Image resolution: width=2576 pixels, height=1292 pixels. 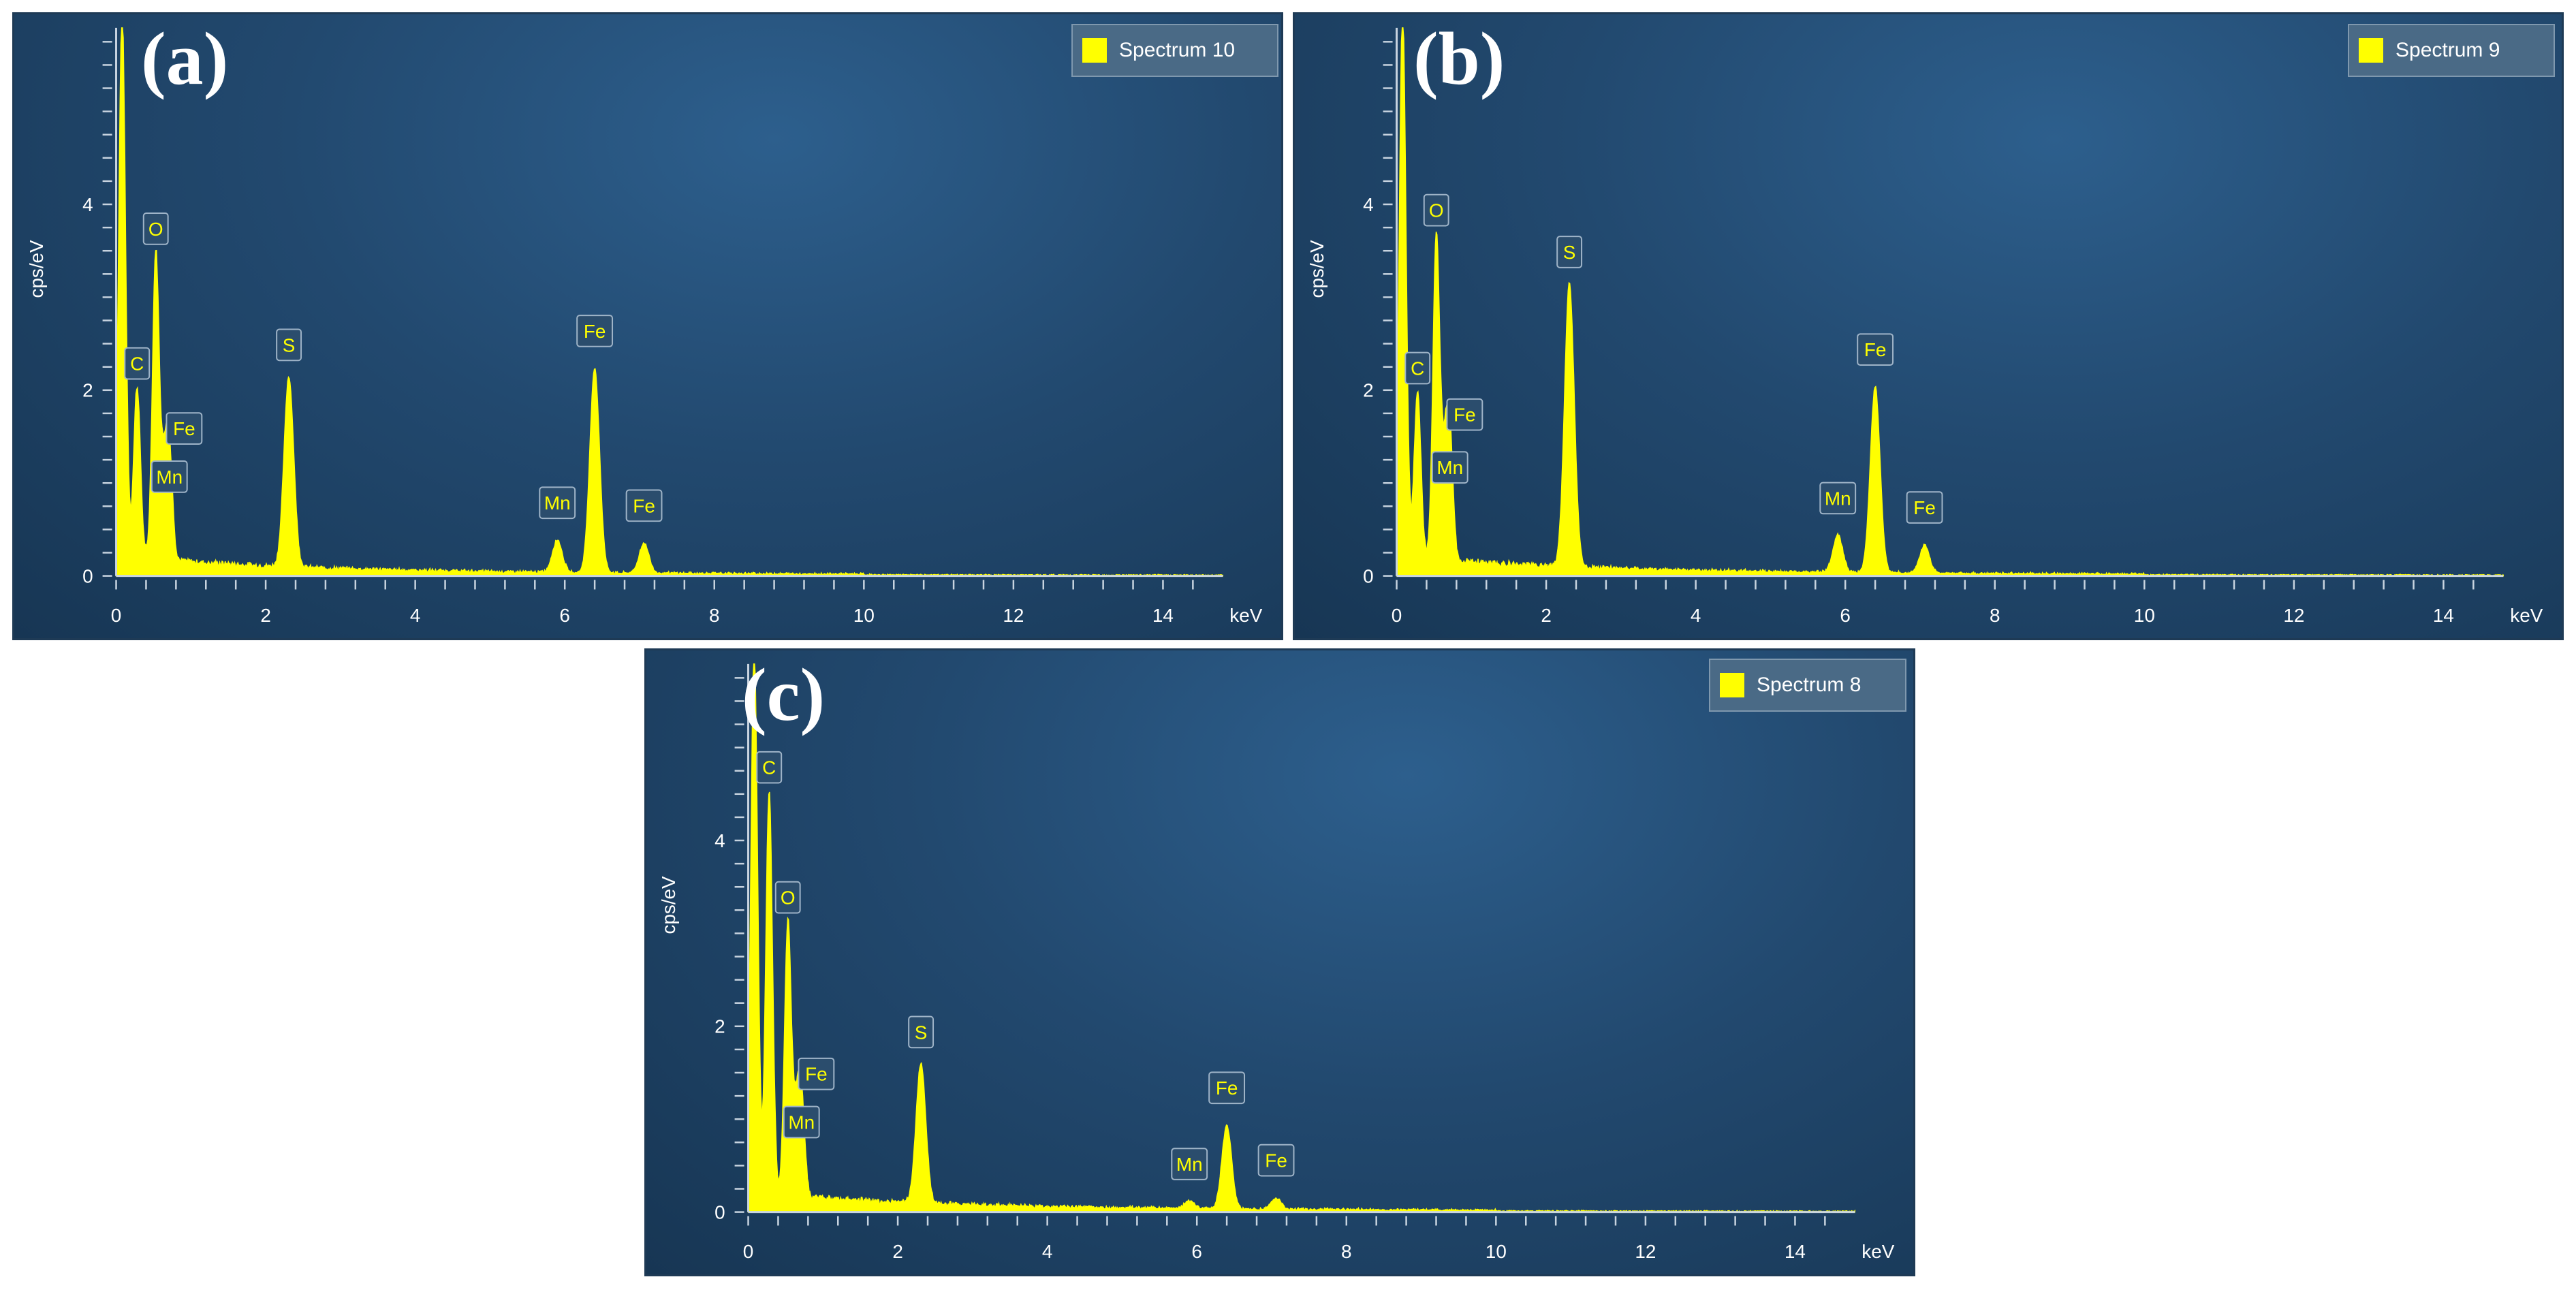 I want to click on legend-a: Spectrum 10, so click(x=1174, y=51).